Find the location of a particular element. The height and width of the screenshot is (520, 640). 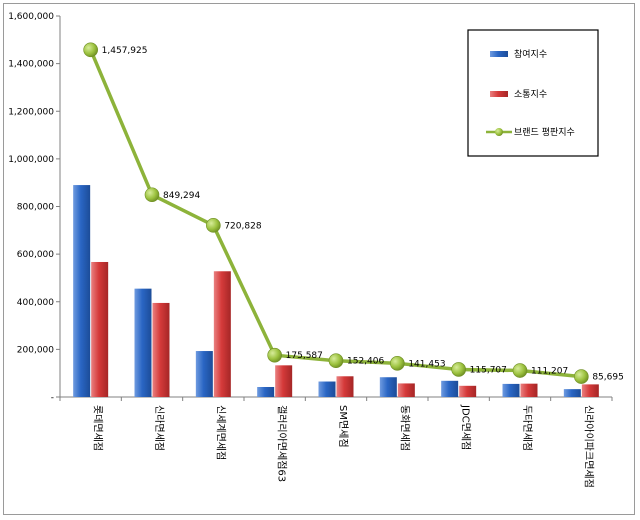

x-category-label: 신세계면세점 is located at coordinates (220, 432).